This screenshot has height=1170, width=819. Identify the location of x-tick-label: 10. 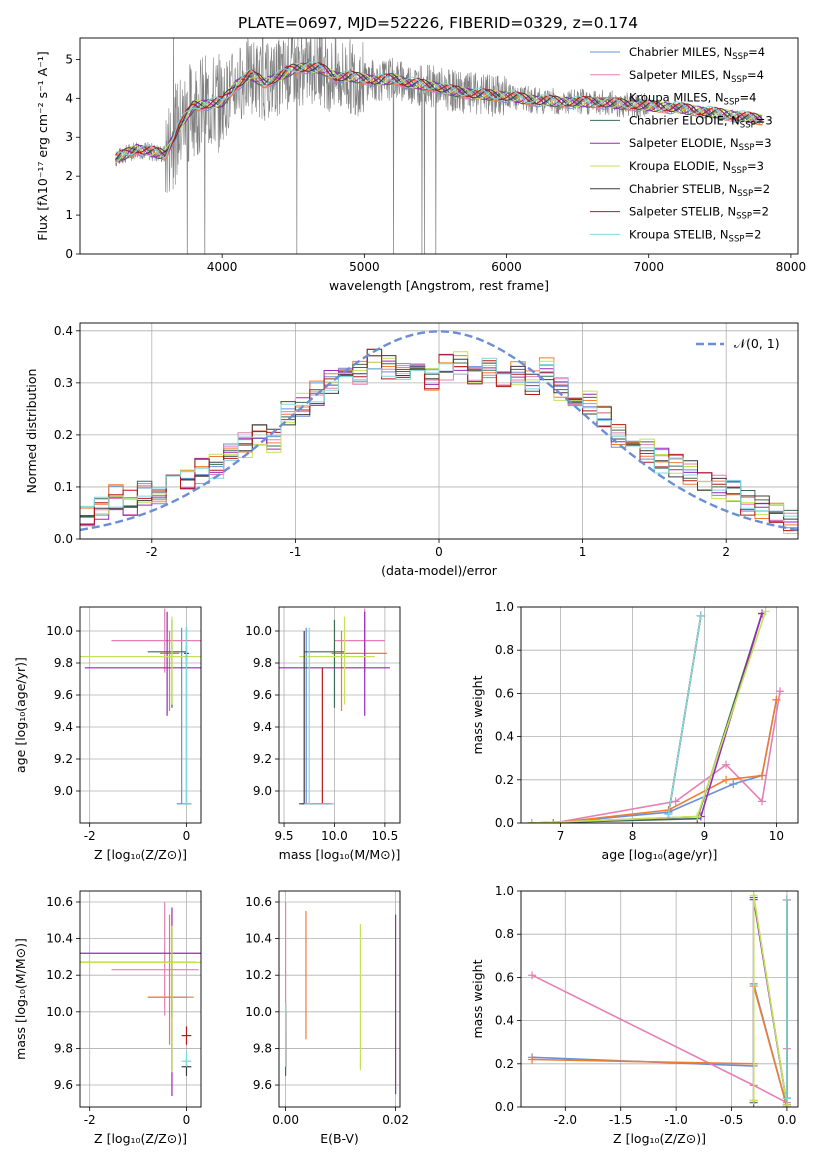
(776, 836).